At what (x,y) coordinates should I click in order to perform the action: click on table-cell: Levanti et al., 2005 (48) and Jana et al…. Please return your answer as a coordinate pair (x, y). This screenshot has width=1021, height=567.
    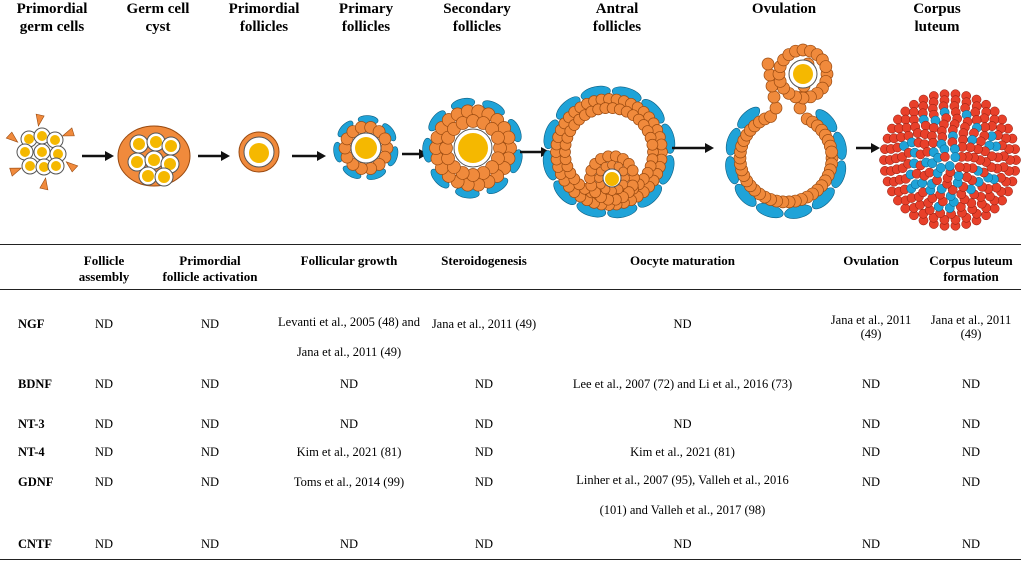
    Looking at the image, I should click on (349, 337).